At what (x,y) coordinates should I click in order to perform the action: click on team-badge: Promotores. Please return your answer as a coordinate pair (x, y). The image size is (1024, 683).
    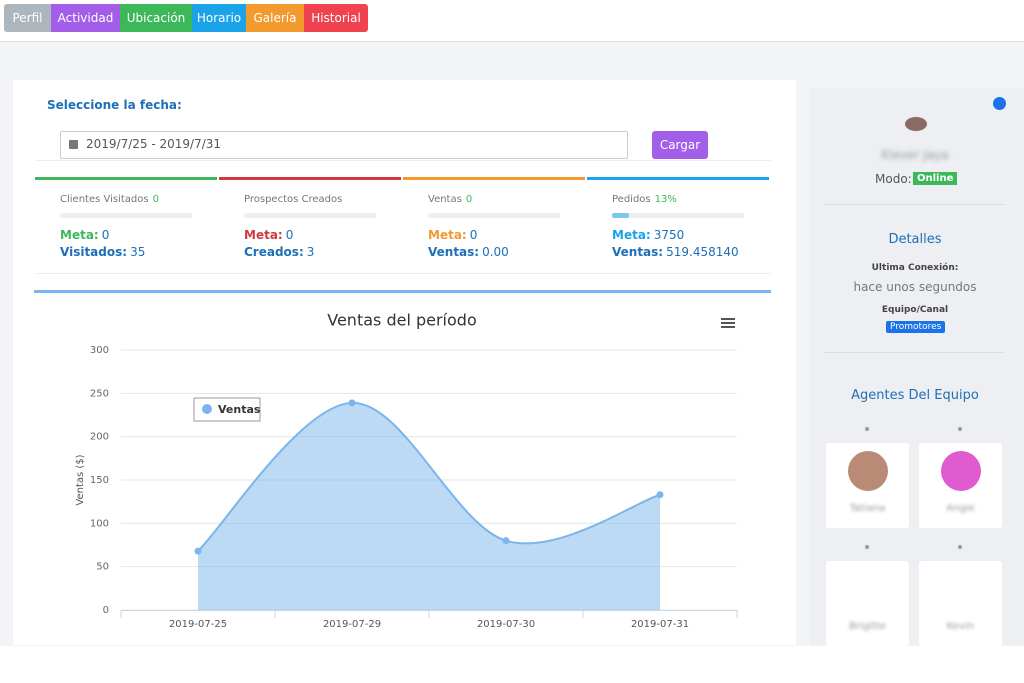
    Looking at the image, I should click on (916, 327).